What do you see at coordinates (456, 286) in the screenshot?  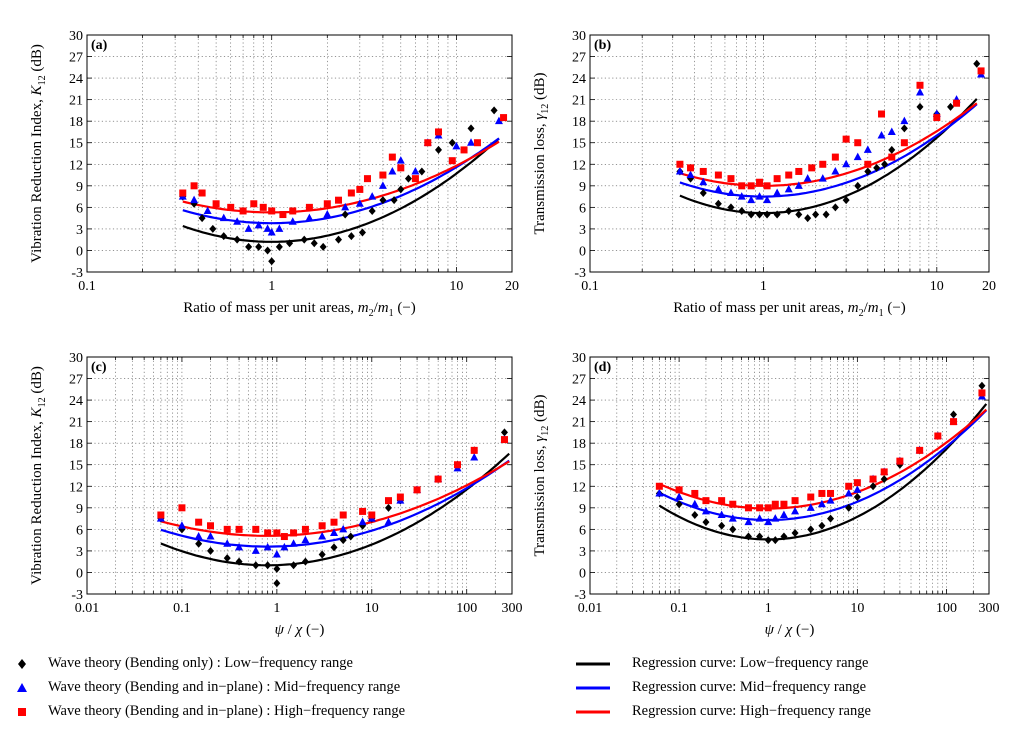 I see `x-tick-label: 10` at bounding box center [456, 286].